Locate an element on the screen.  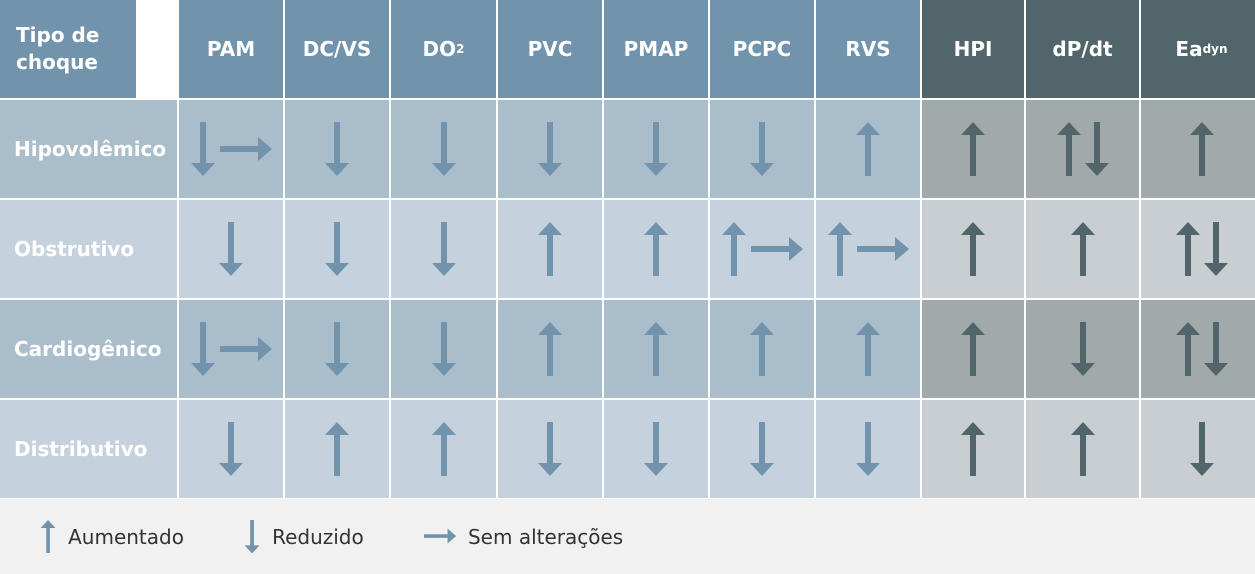
row-label: Obstrutivo is located at coordinates (88, 249).